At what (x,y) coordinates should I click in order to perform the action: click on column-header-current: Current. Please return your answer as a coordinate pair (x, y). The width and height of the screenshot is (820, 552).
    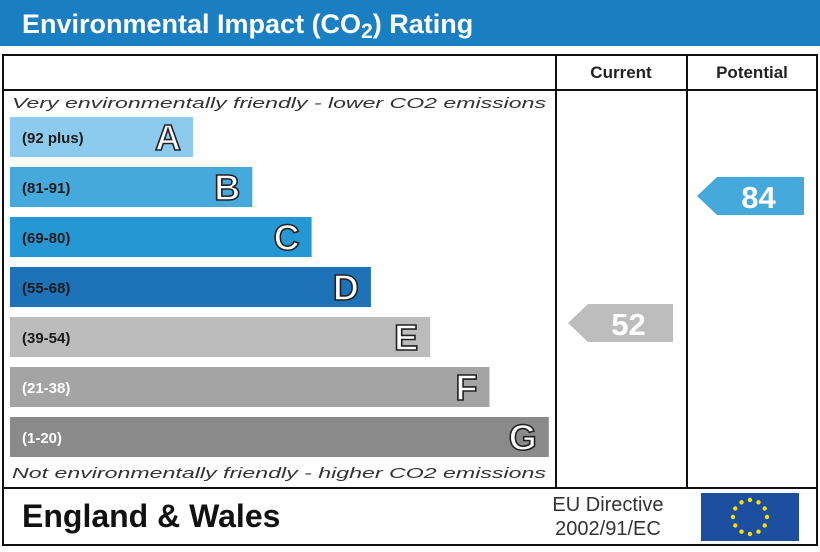
    Looking at the image, I should click on (621, 72).